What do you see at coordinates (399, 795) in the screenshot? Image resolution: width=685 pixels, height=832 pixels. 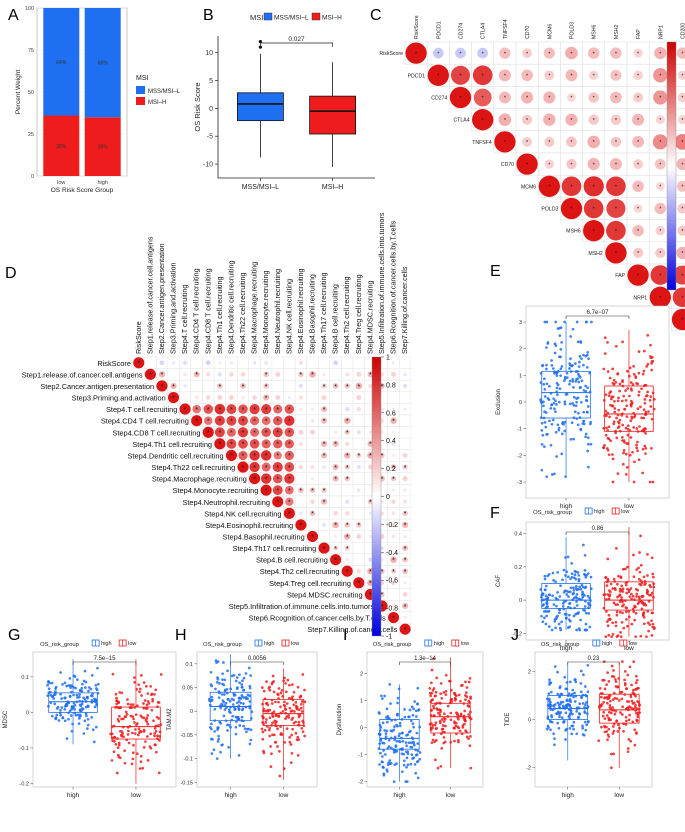 I see `x-tick-label-i: high` at bounding box center [399, 795].